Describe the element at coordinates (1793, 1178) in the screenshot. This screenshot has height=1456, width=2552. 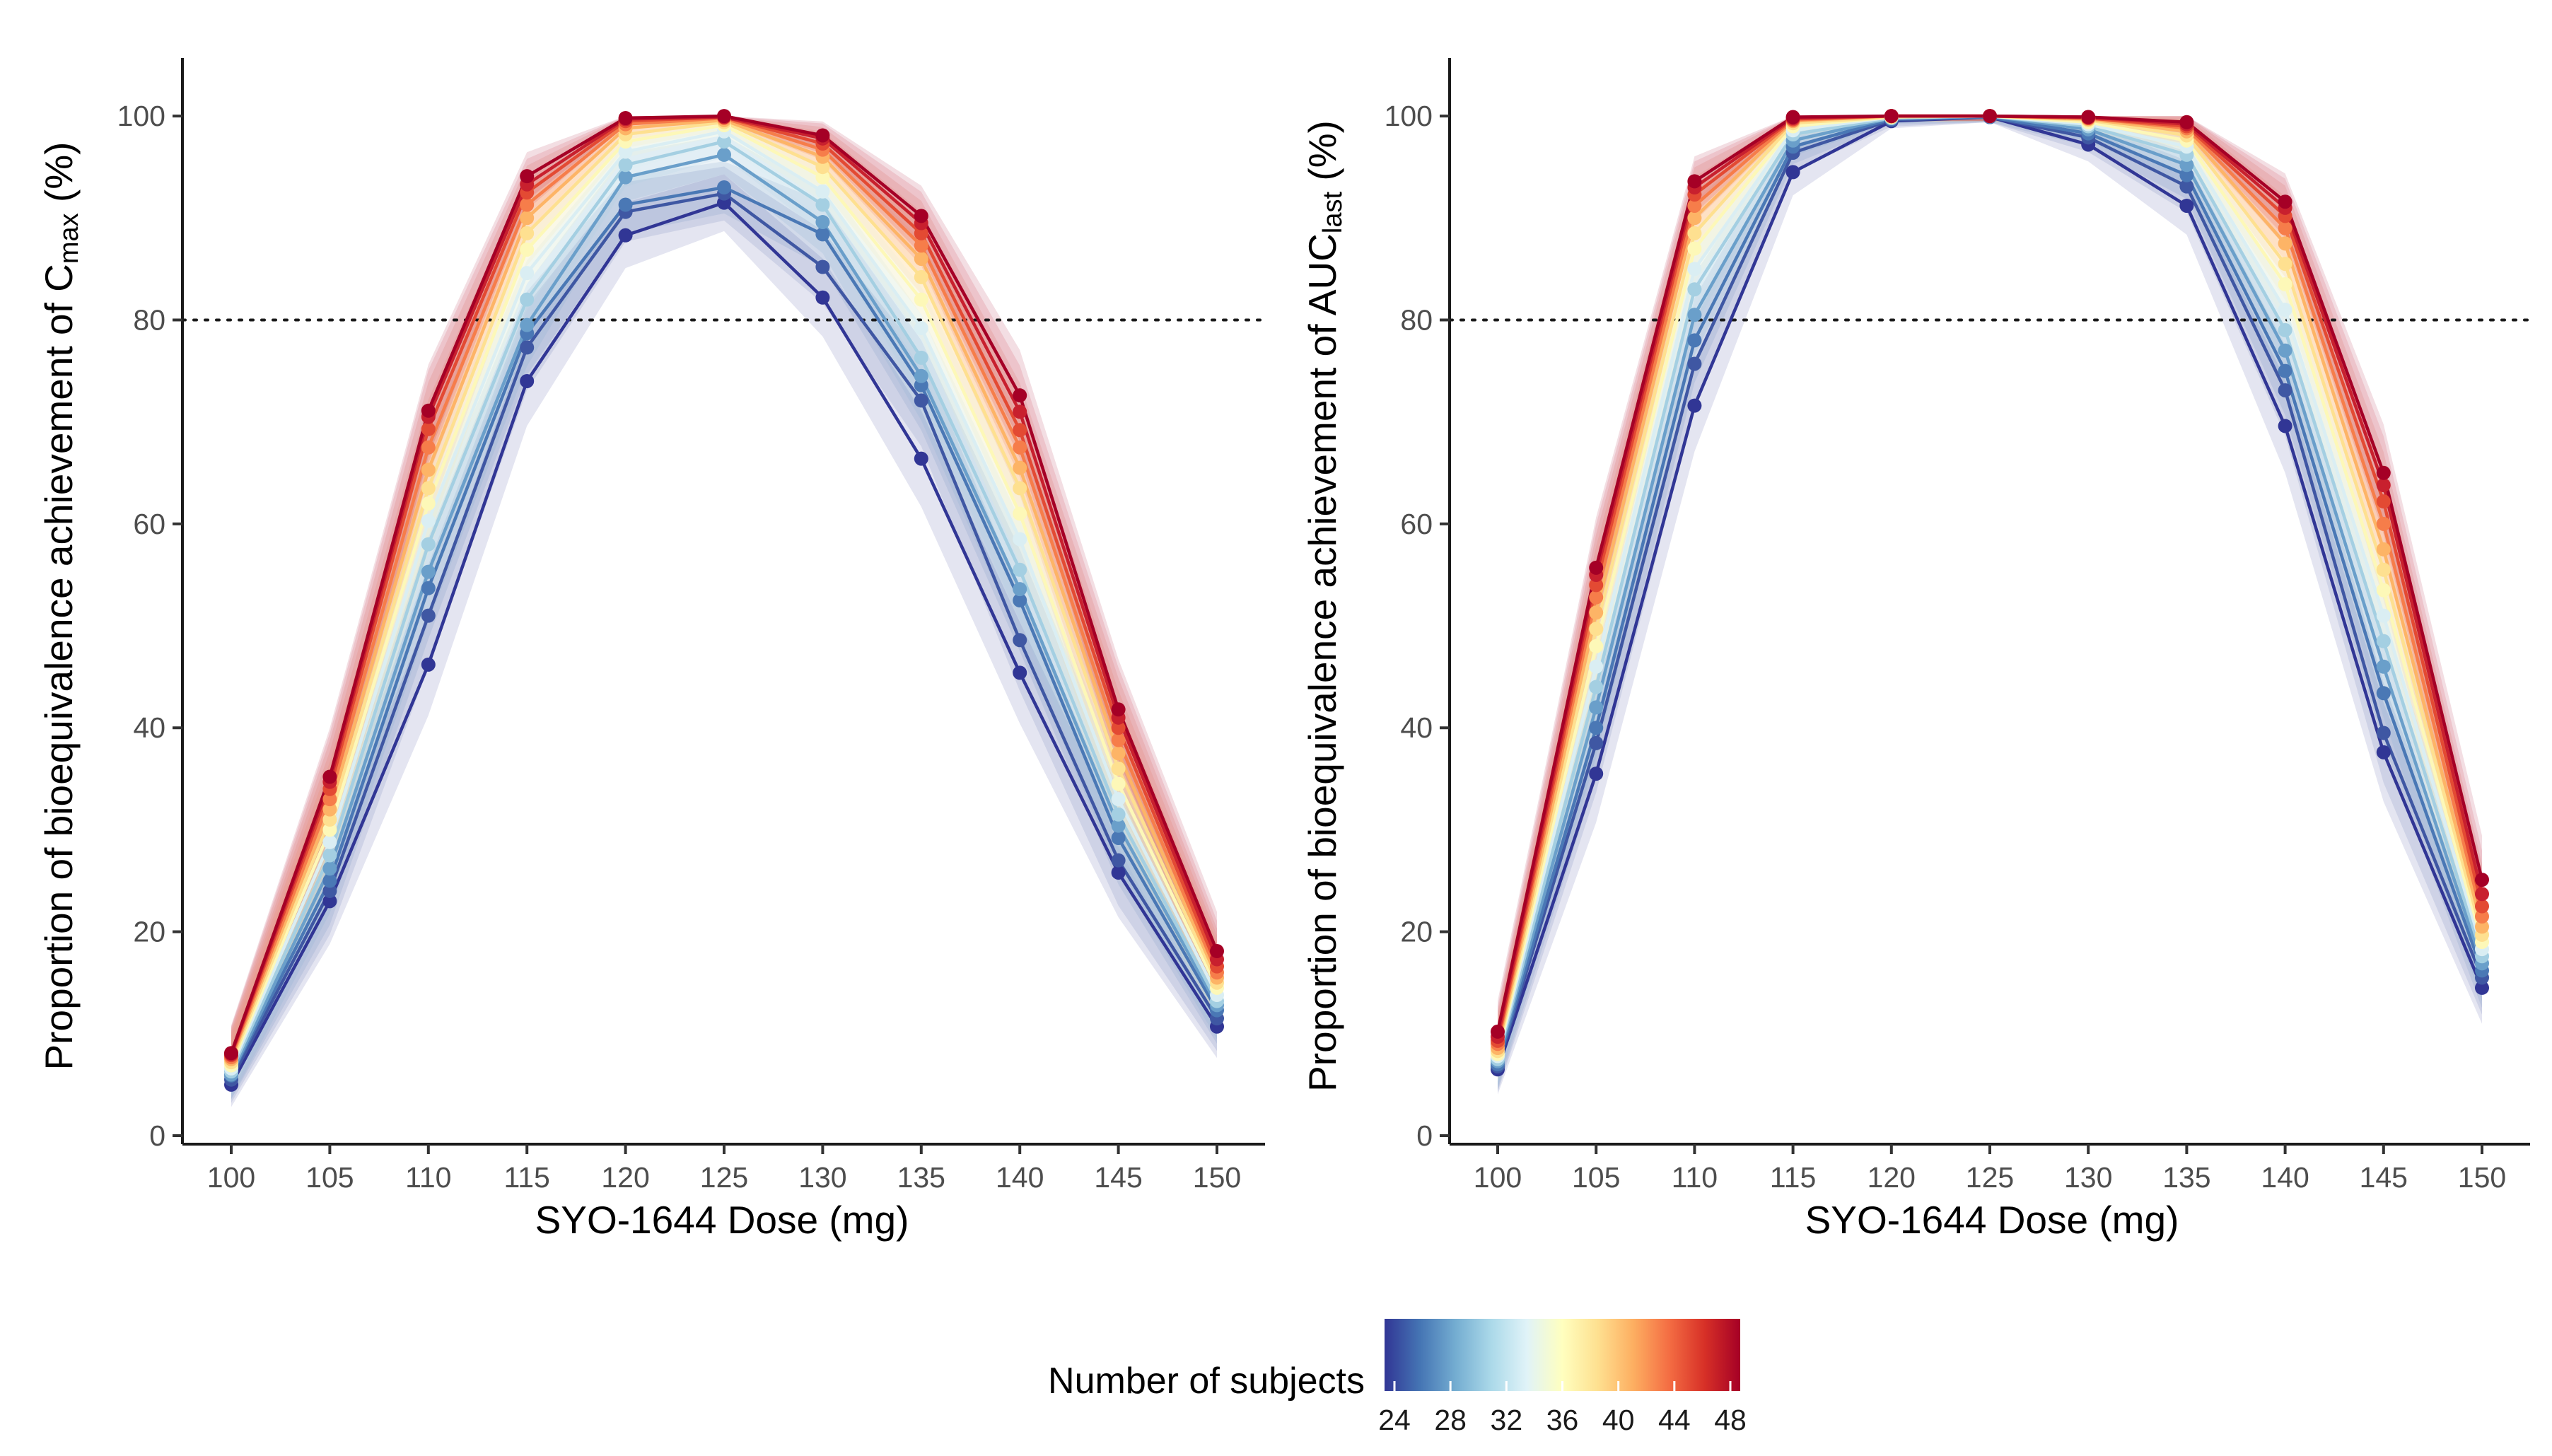
I see `x-tick-label: 115` at that location.